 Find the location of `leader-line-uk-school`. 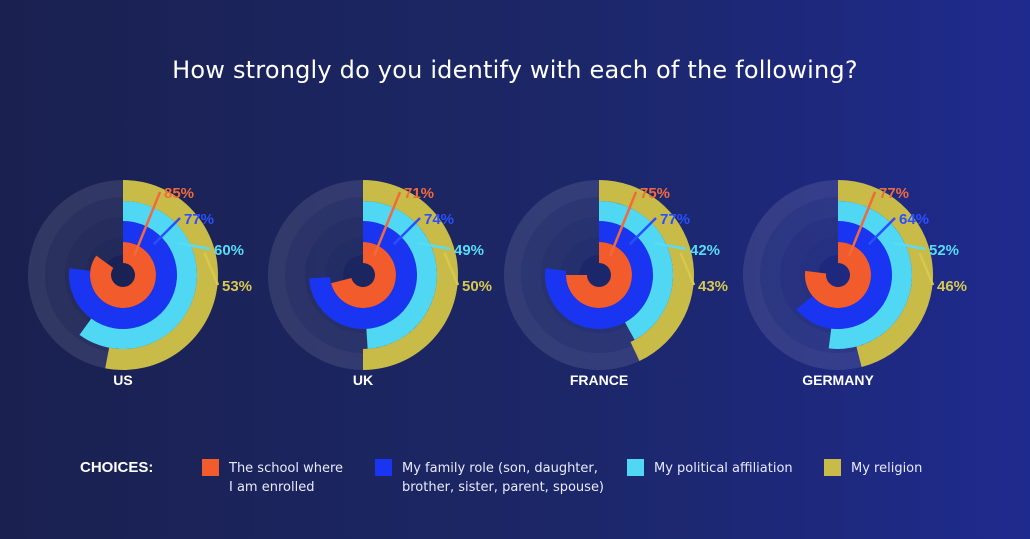

leader-line-uk-school is located at coordinates (387, 223).